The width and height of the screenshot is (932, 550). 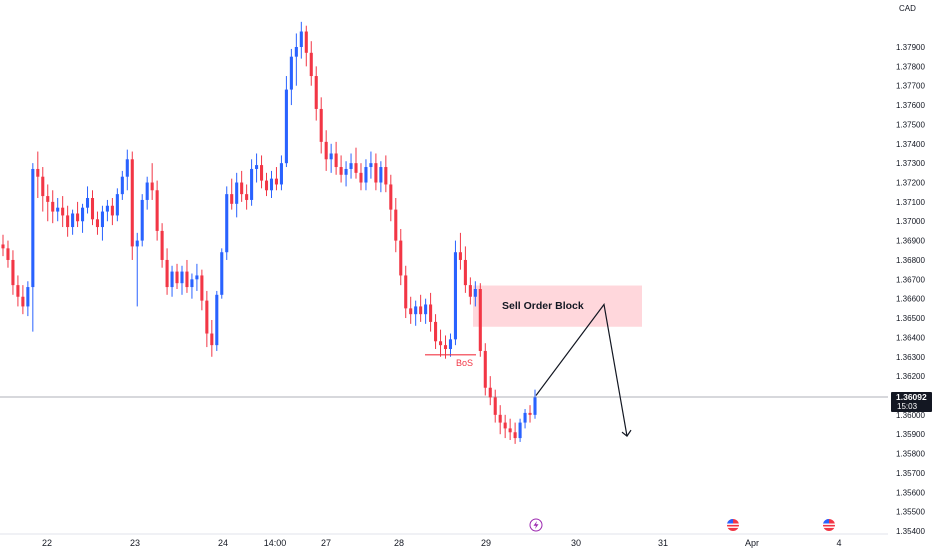 What do you see at coordinates (557, 306) in the screenshot?
I see `sell-order-block-zone` at bounding box center [557, 306].